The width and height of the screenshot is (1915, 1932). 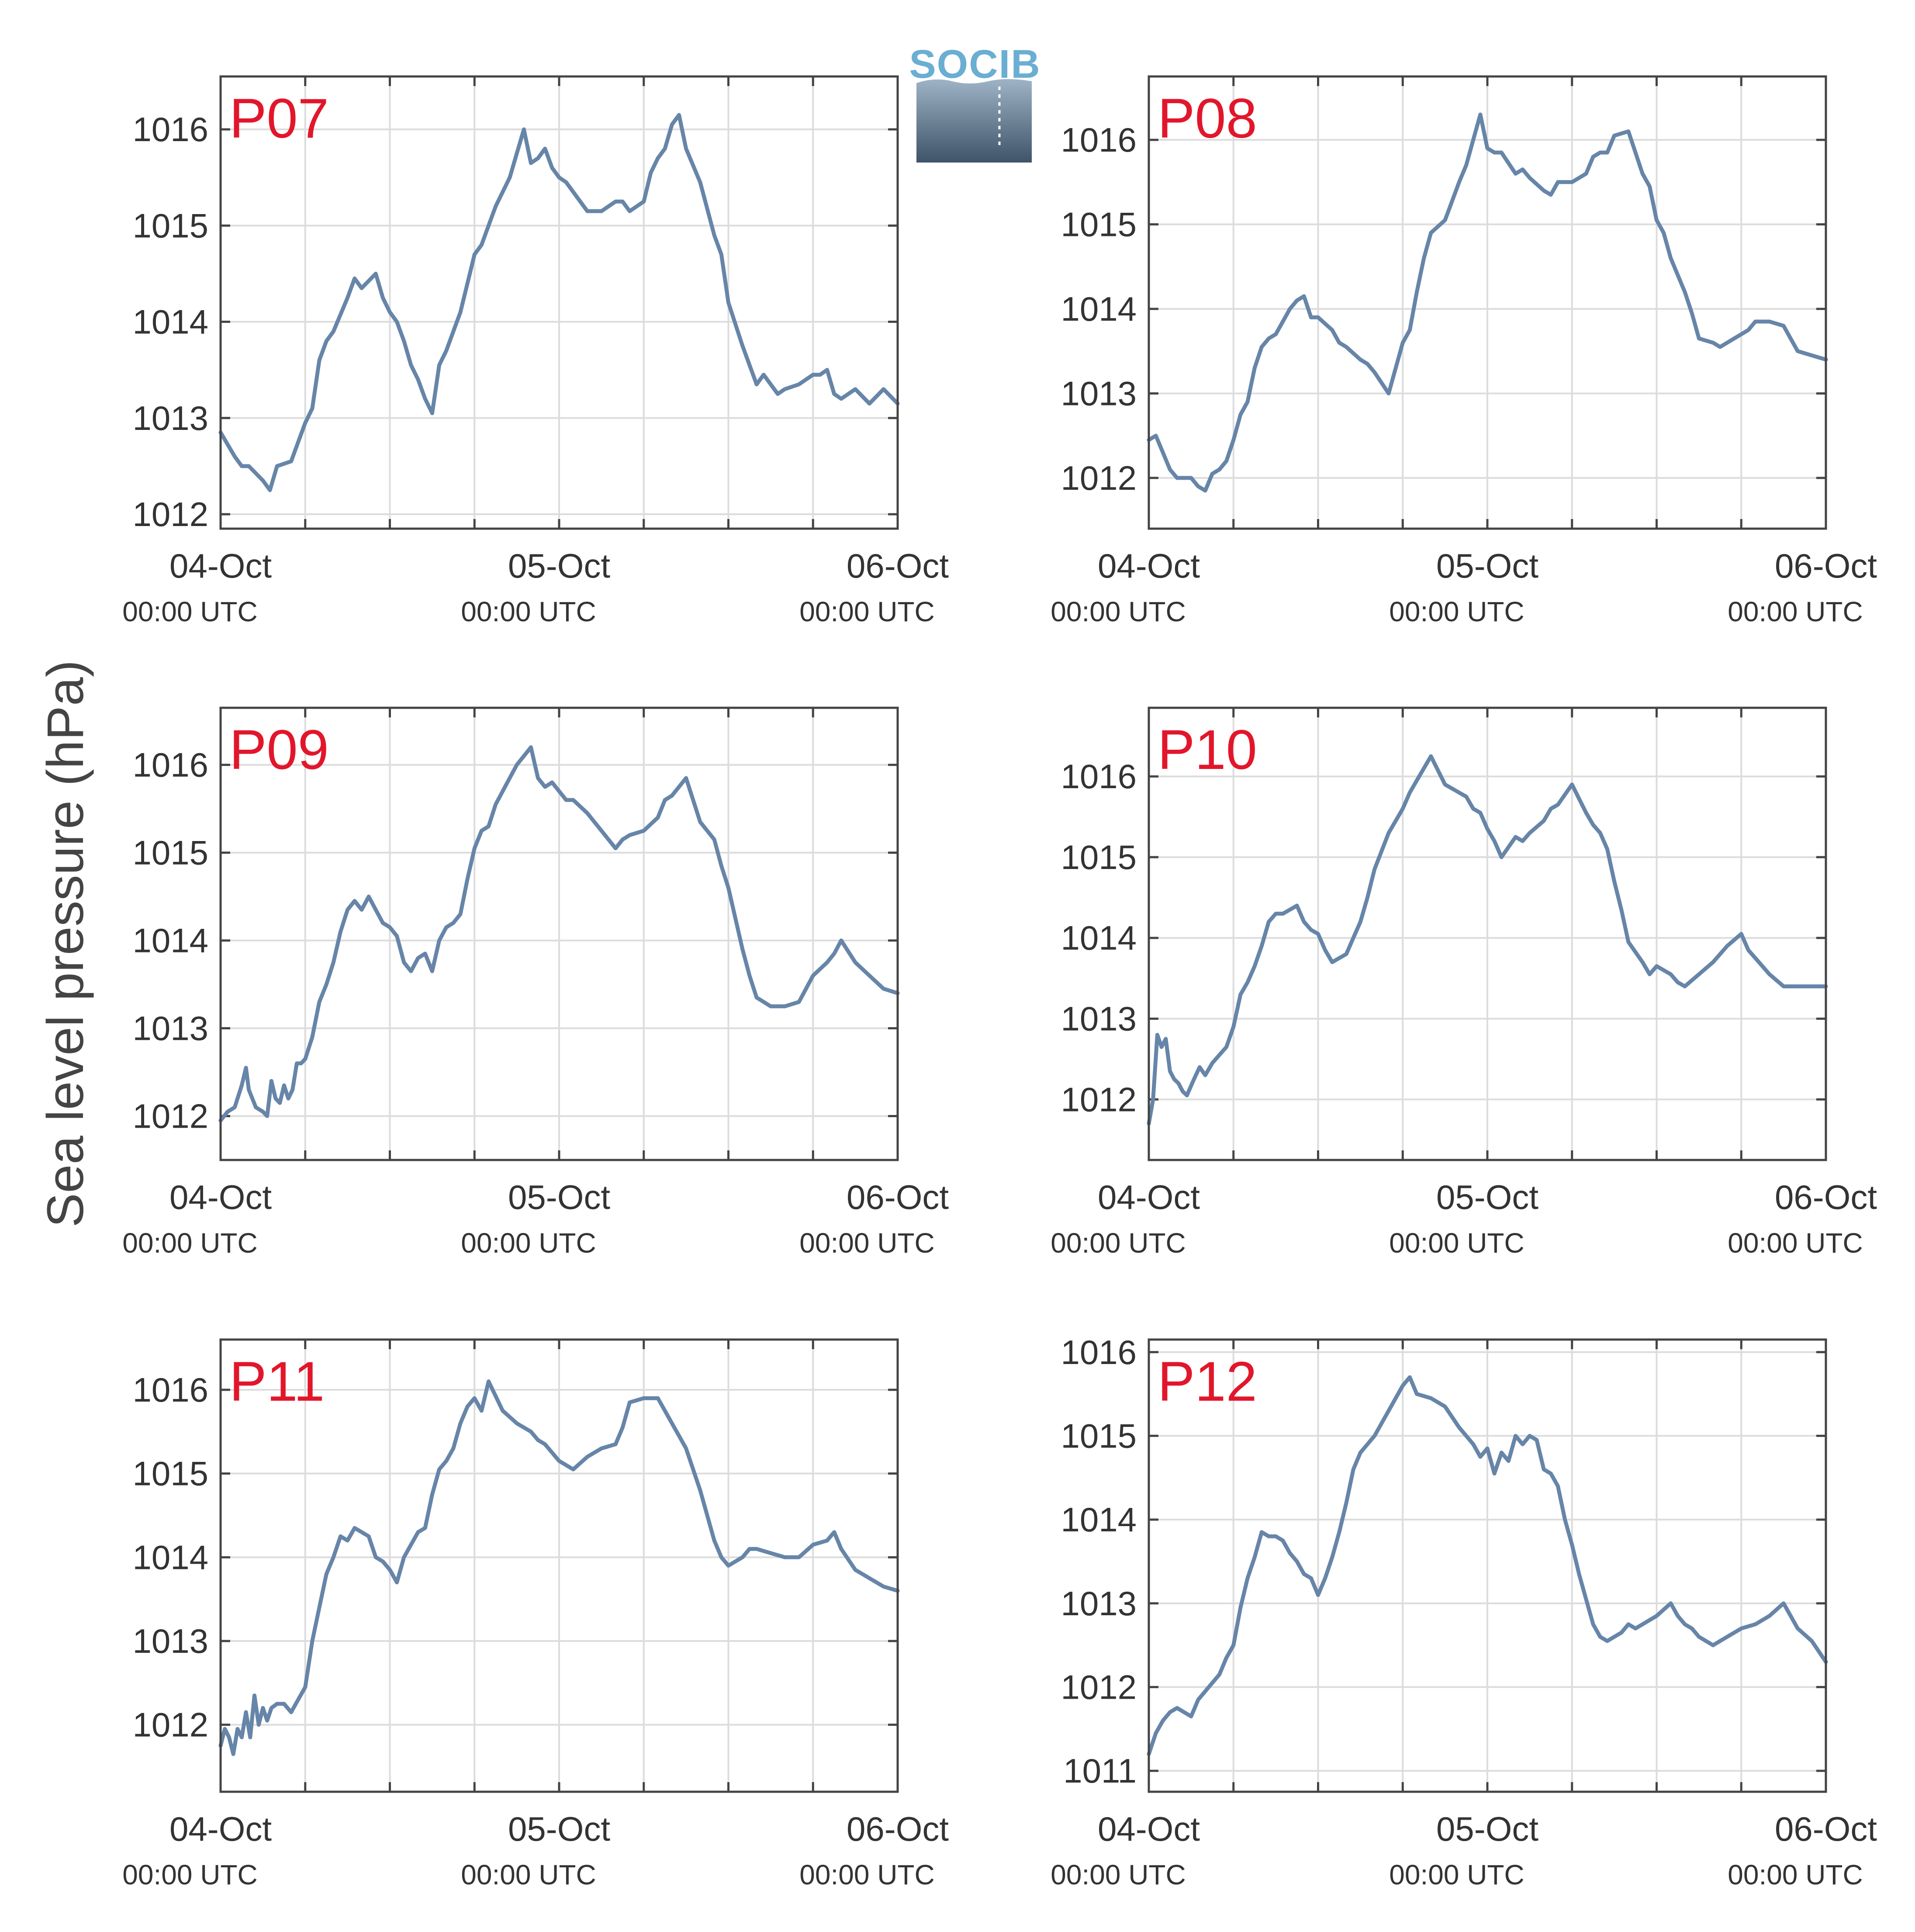 I want to click on socib-logo-wave, so click(x=974, y=121).